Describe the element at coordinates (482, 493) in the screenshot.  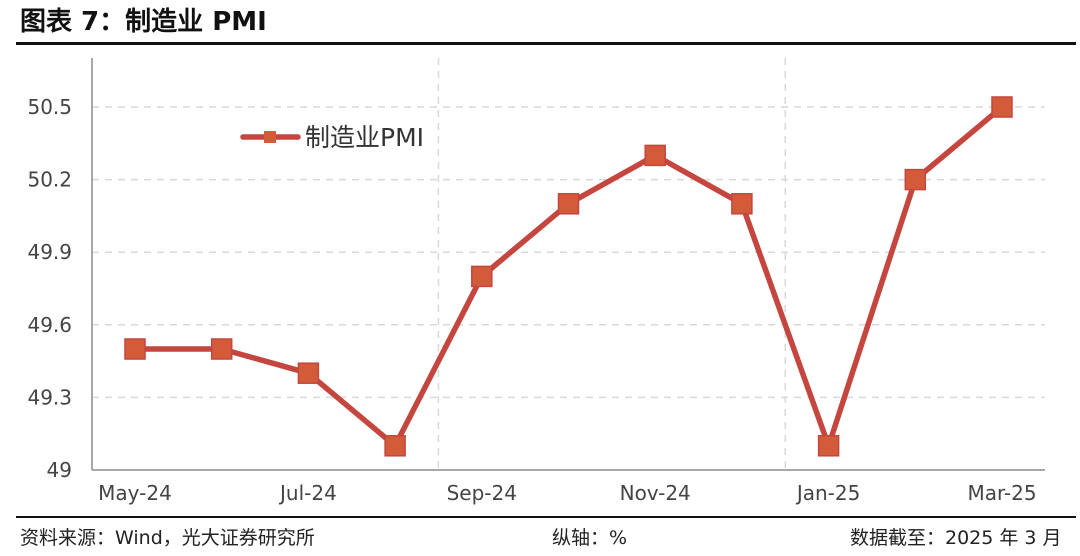
I see `x-tick-label: Sep-24` at that location.